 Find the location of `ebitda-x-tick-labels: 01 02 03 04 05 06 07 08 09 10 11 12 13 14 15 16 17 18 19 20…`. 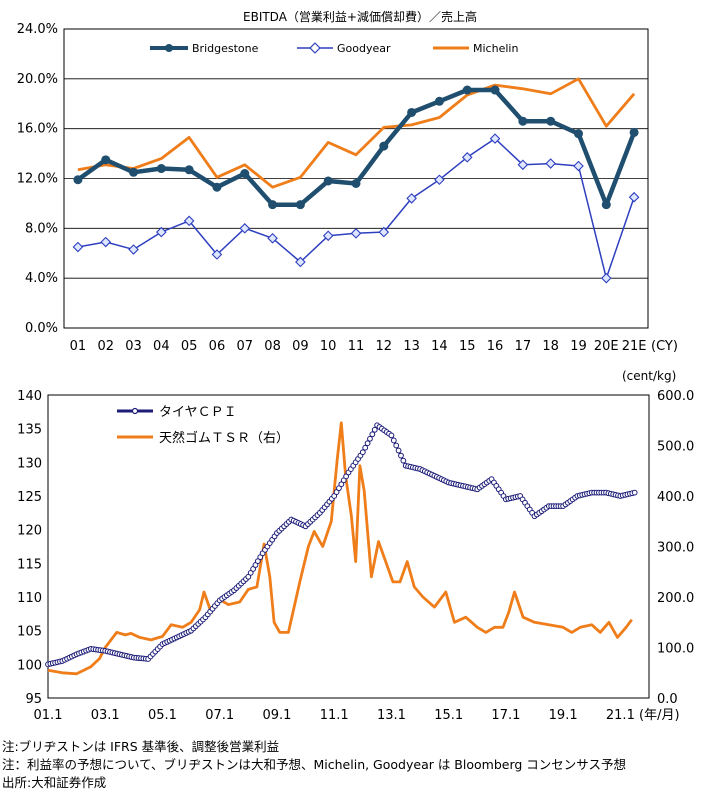

ebitda-x-tick-labels: 01 02 03 04 05 06 07 08 09 10 11 12 13 14 15 16 17 18 19 20… is located at coordinates (358, 346).